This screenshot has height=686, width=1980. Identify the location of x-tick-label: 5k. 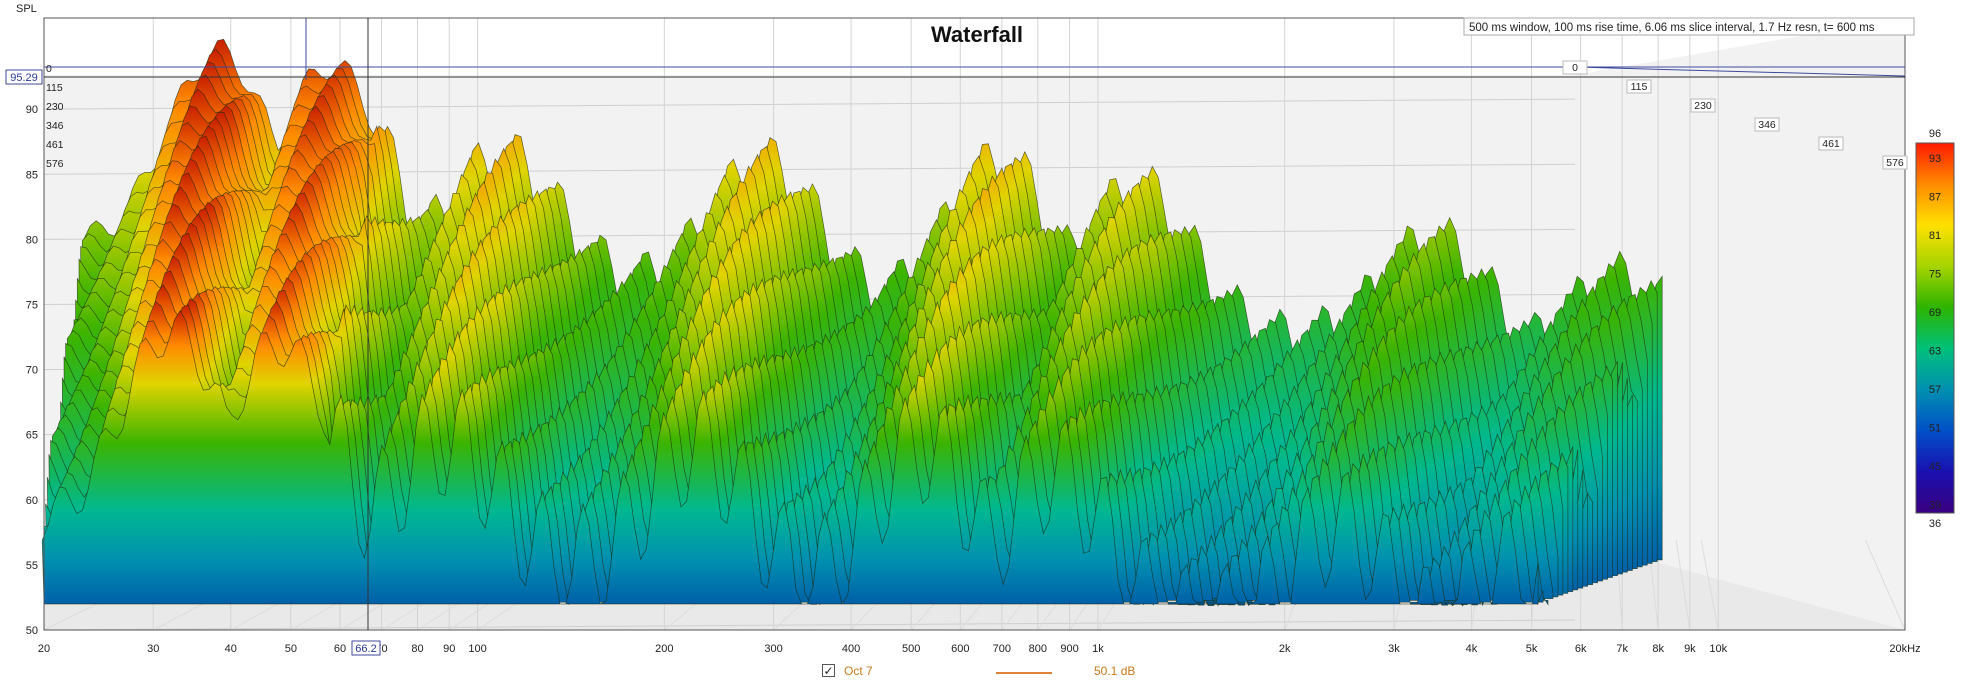
(1532, 649).